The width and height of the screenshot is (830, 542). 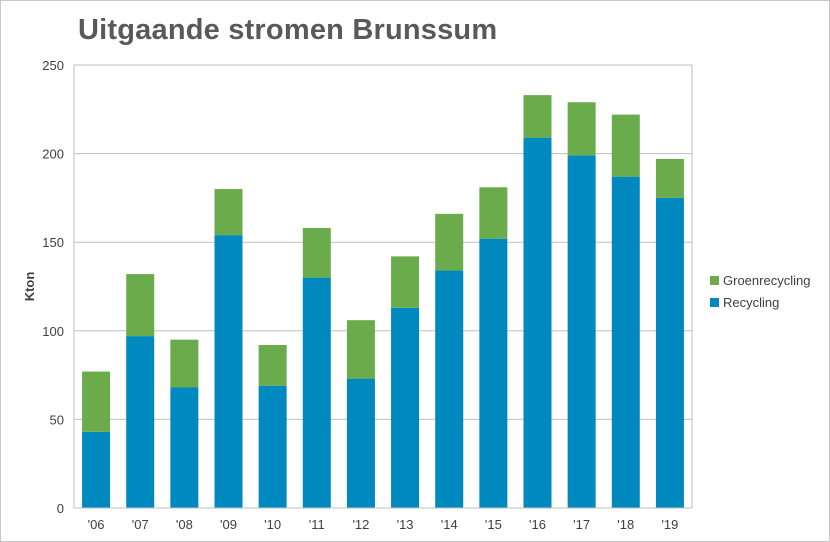 I want to click on y-tick-label: 0, so click(x=60, y=508).